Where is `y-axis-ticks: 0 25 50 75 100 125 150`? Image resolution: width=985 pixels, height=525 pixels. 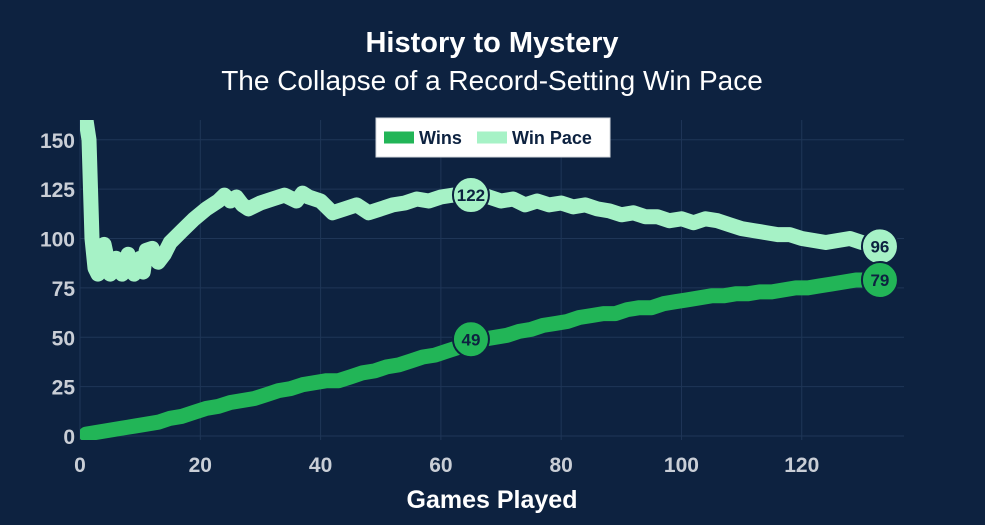
y-axis-ticks: 0 25 50 75 100 125 150 is located at coordinates (57, 289).